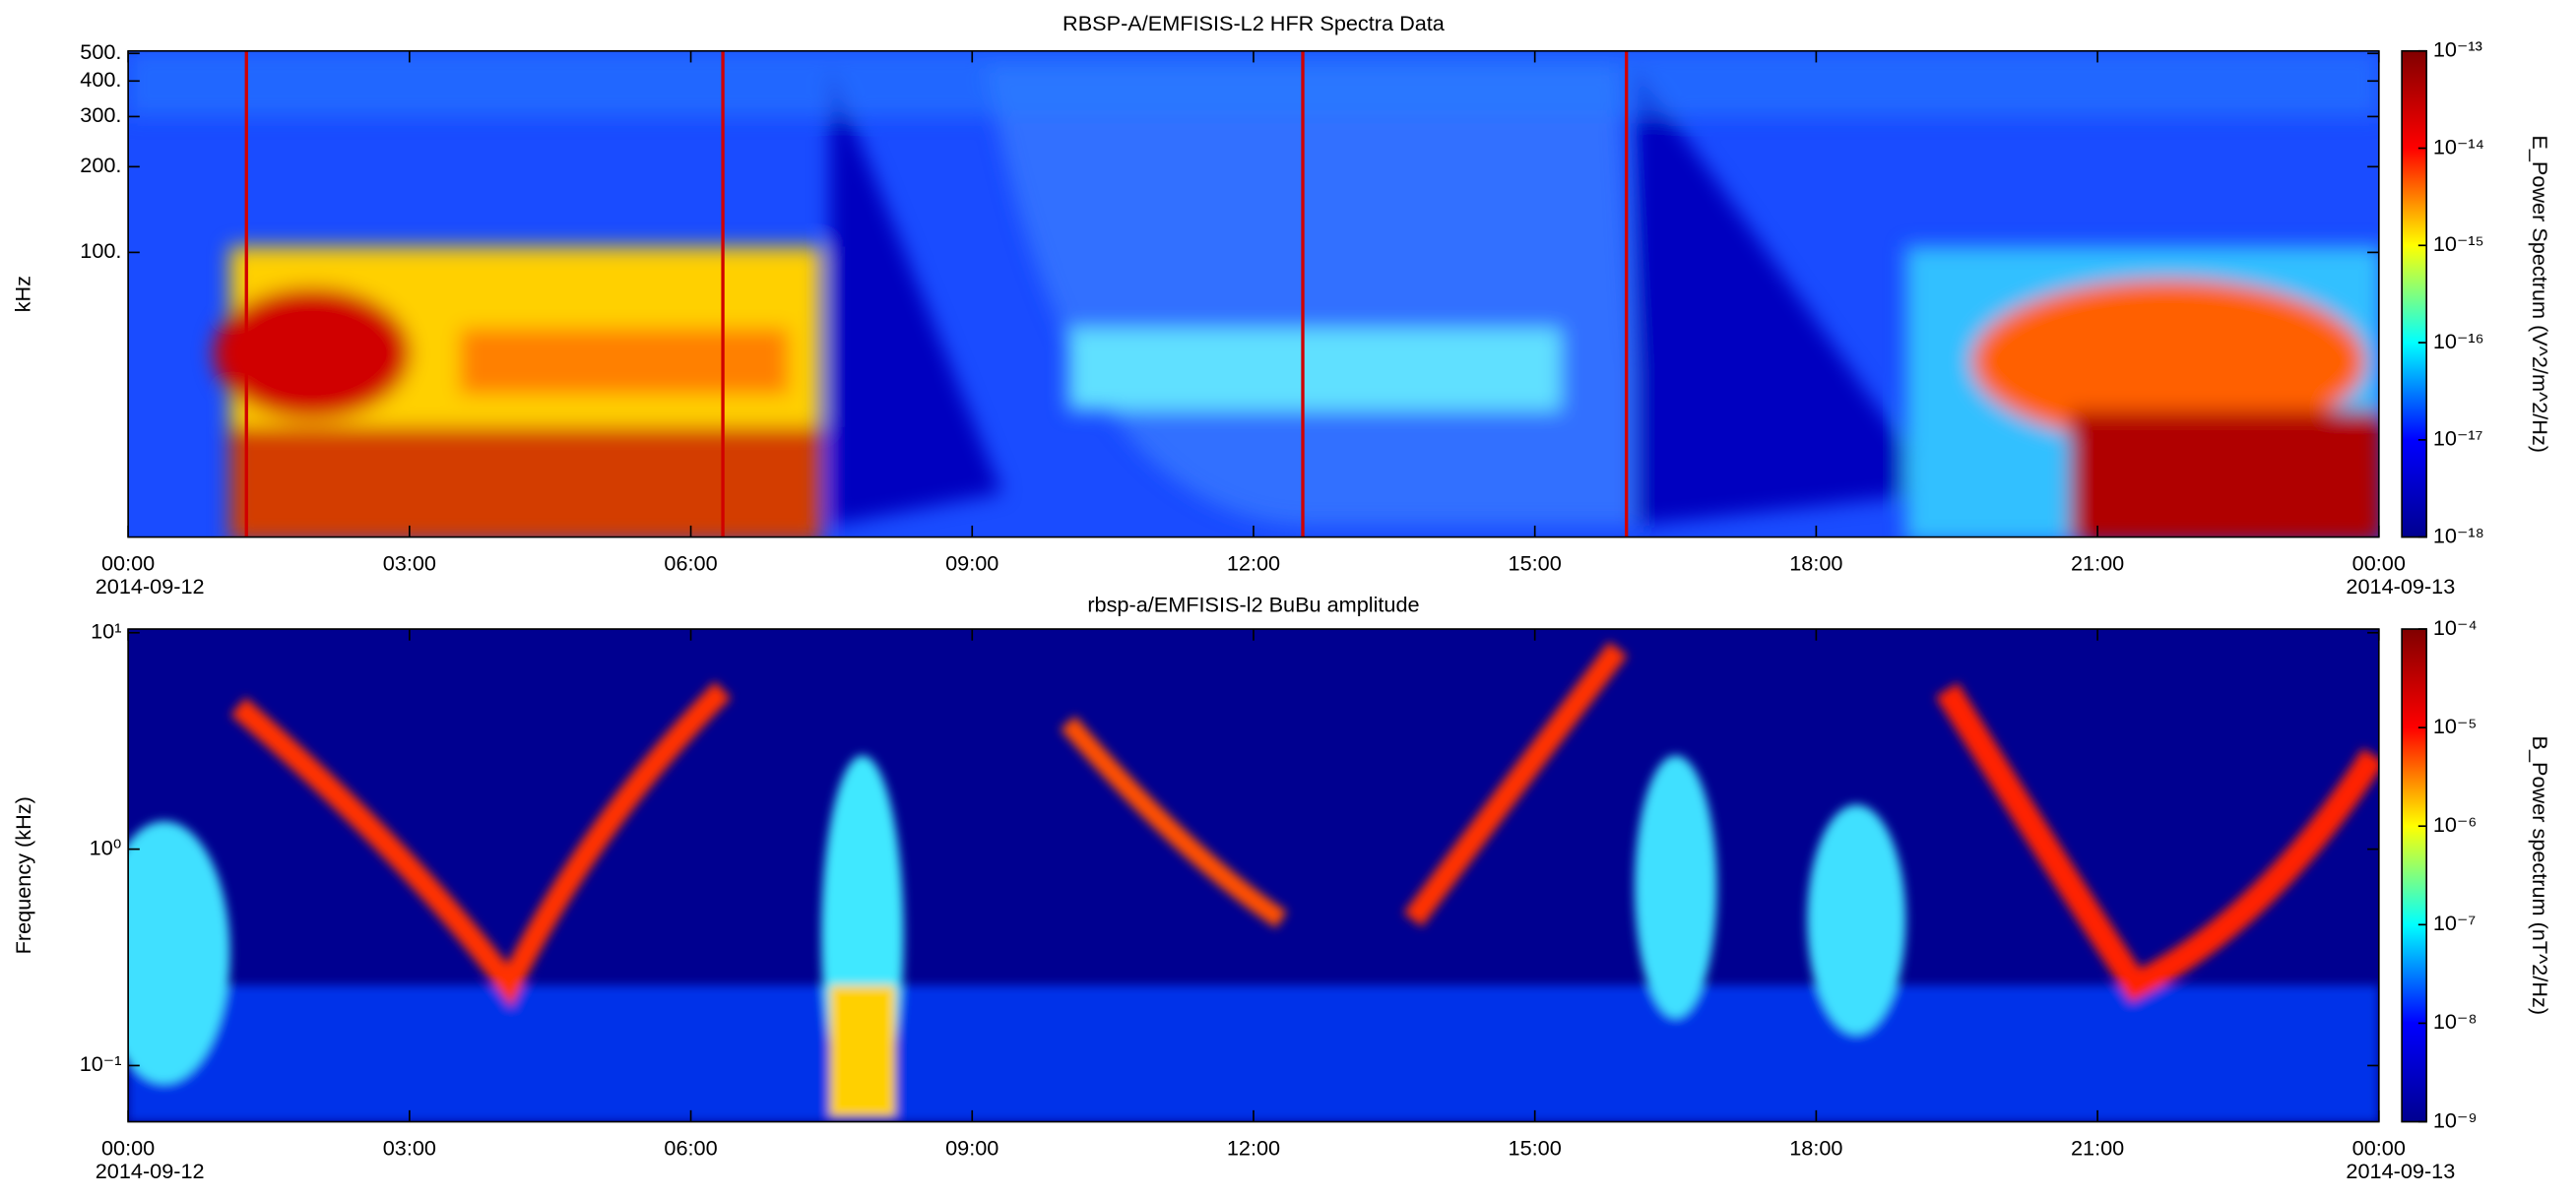  I want to click on colorbar-tick-label: 10⁻⁴, so click(2455, 627).